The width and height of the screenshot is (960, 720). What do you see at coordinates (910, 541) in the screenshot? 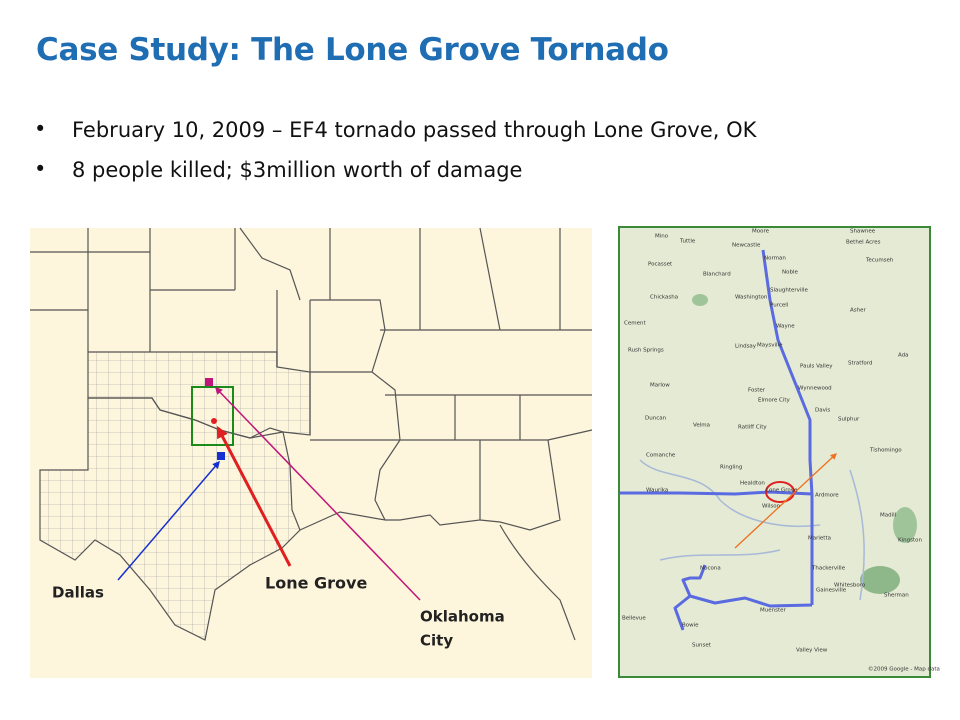
I see `map-label: Kingston` at bounding box center [910, 541].